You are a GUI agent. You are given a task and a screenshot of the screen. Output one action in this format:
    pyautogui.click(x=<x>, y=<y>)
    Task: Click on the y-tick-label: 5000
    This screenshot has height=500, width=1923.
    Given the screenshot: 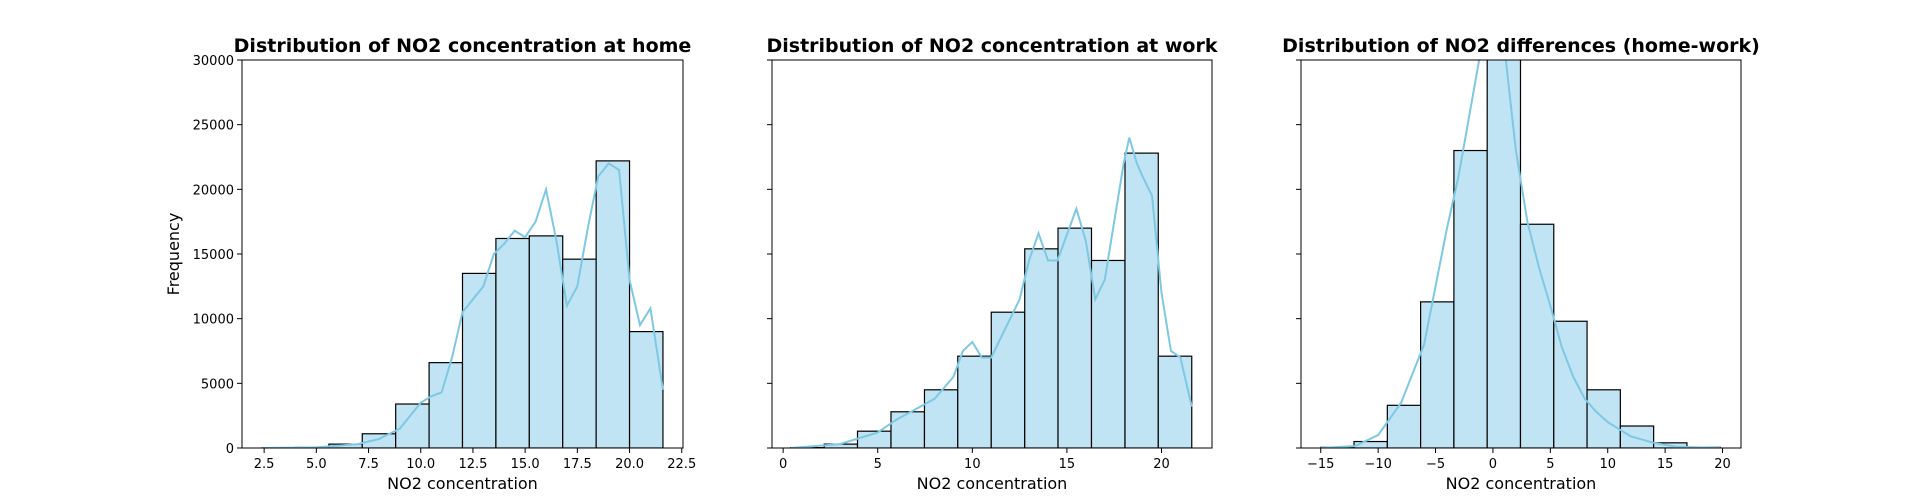 What is the action you would take?
    pyautogui.click(x=217, y=384)
    